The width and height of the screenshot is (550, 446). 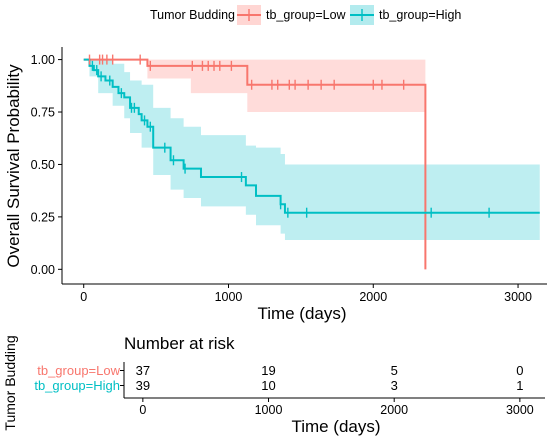 What do you see at coordinates (192, 15) in the screenshot?
I see `legend-title: Tumor Budding` at bounding box center [192, 15].